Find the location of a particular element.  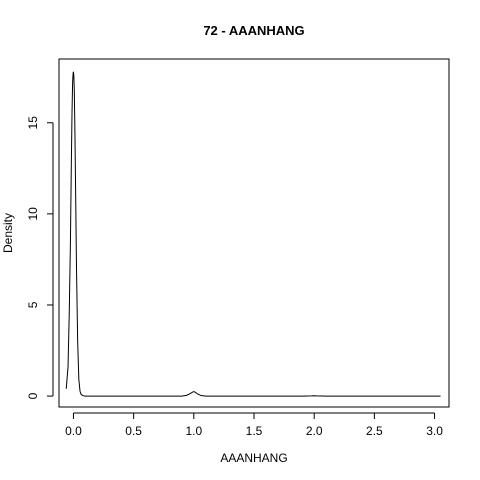

x-tick-label: 2.5 is located at coordinates (374, 431).